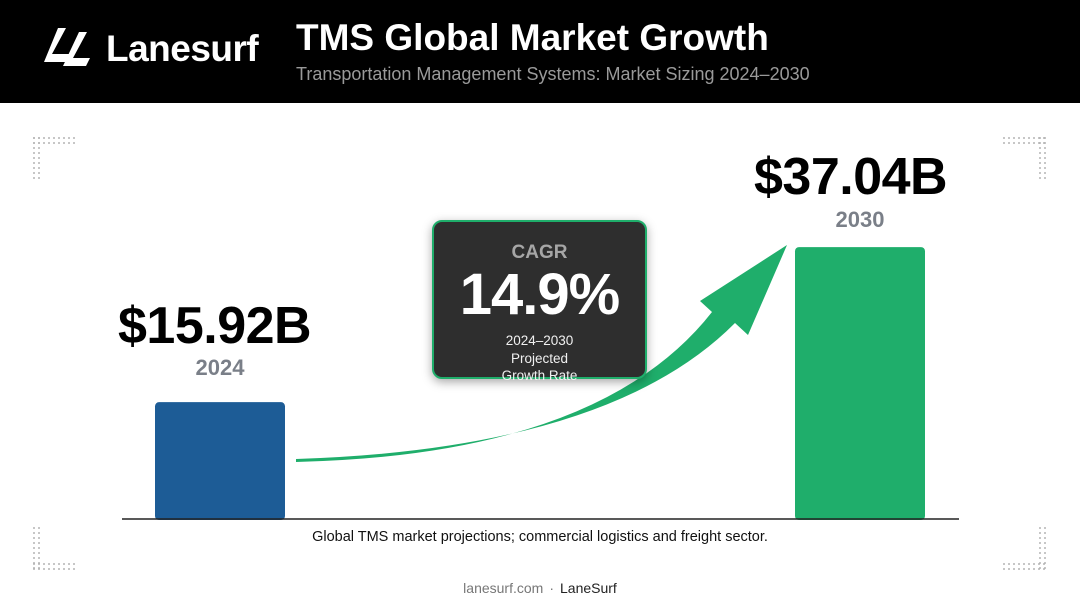 This screenshot has width=1080, height=603. What do you see at coordinates (54, 548) in the screenshot?
I see `corner-dots-bottom-left` at bounding box center [54, 548].